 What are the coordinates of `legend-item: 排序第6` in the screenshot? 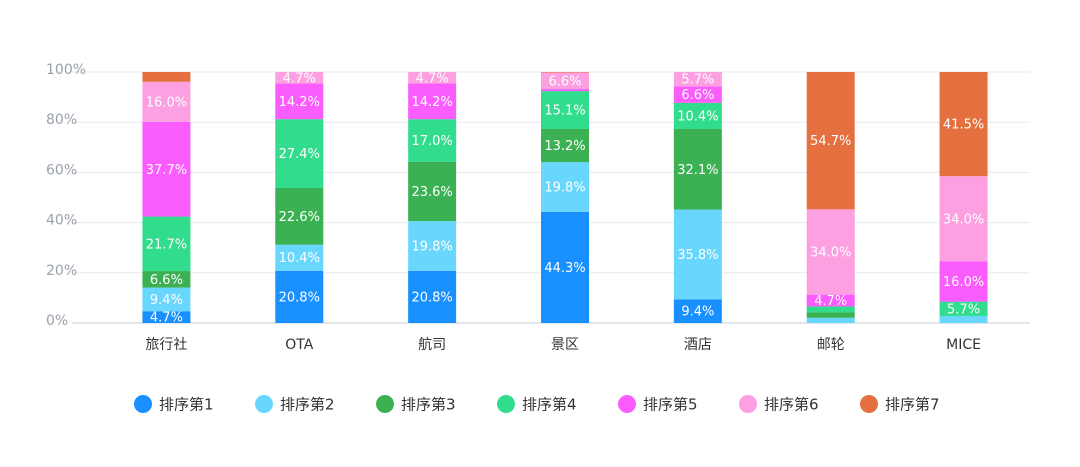 It's located at (779, 404).